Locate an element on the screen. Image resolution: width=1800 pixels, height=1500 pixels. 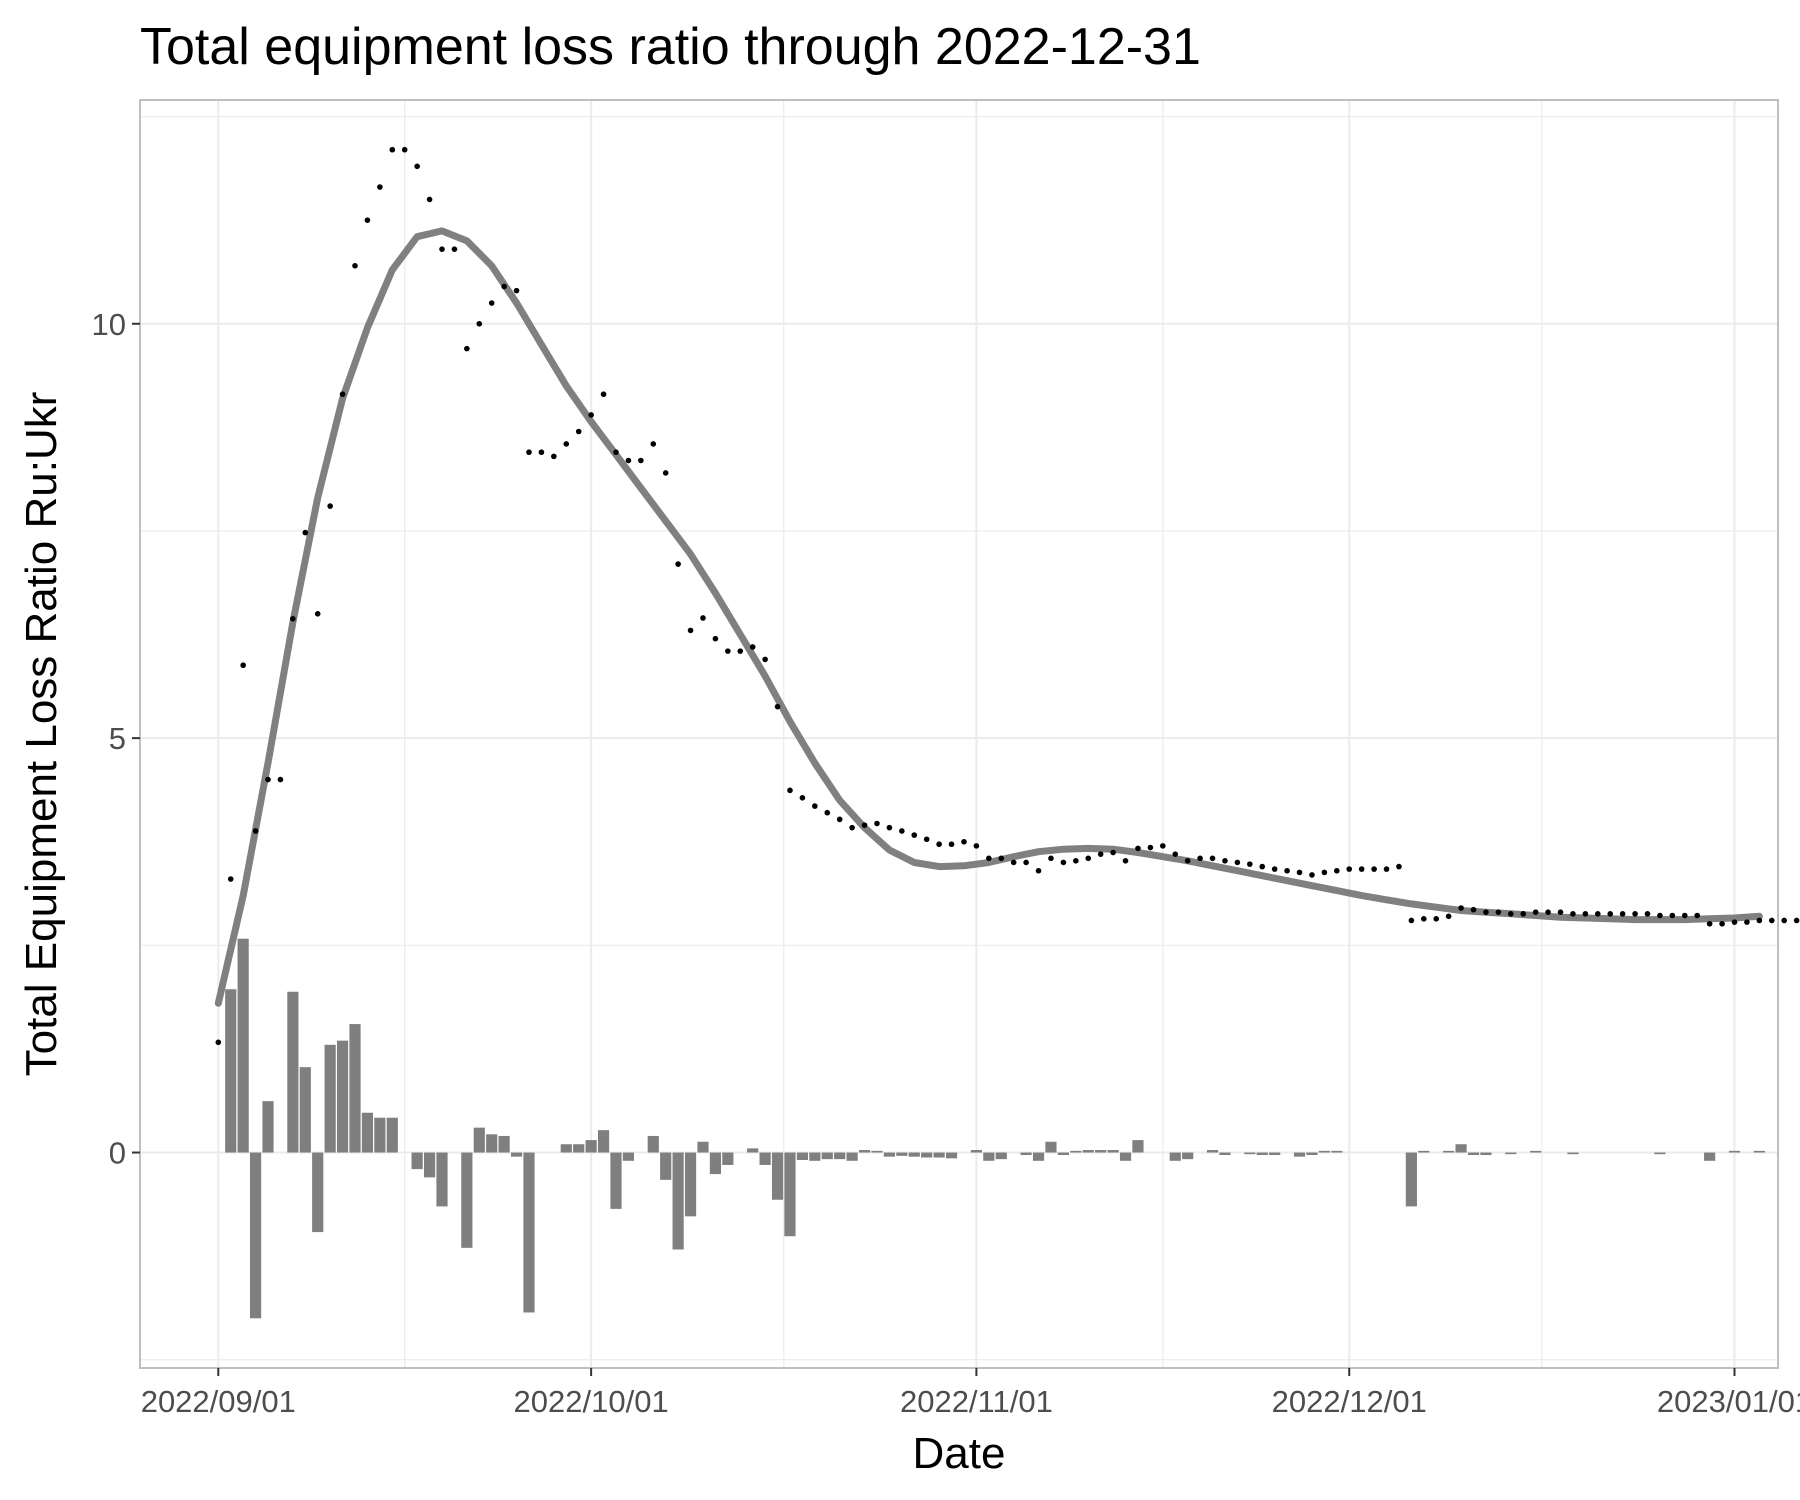
x-axis-title: Date is located at coordinates (959, 1453).